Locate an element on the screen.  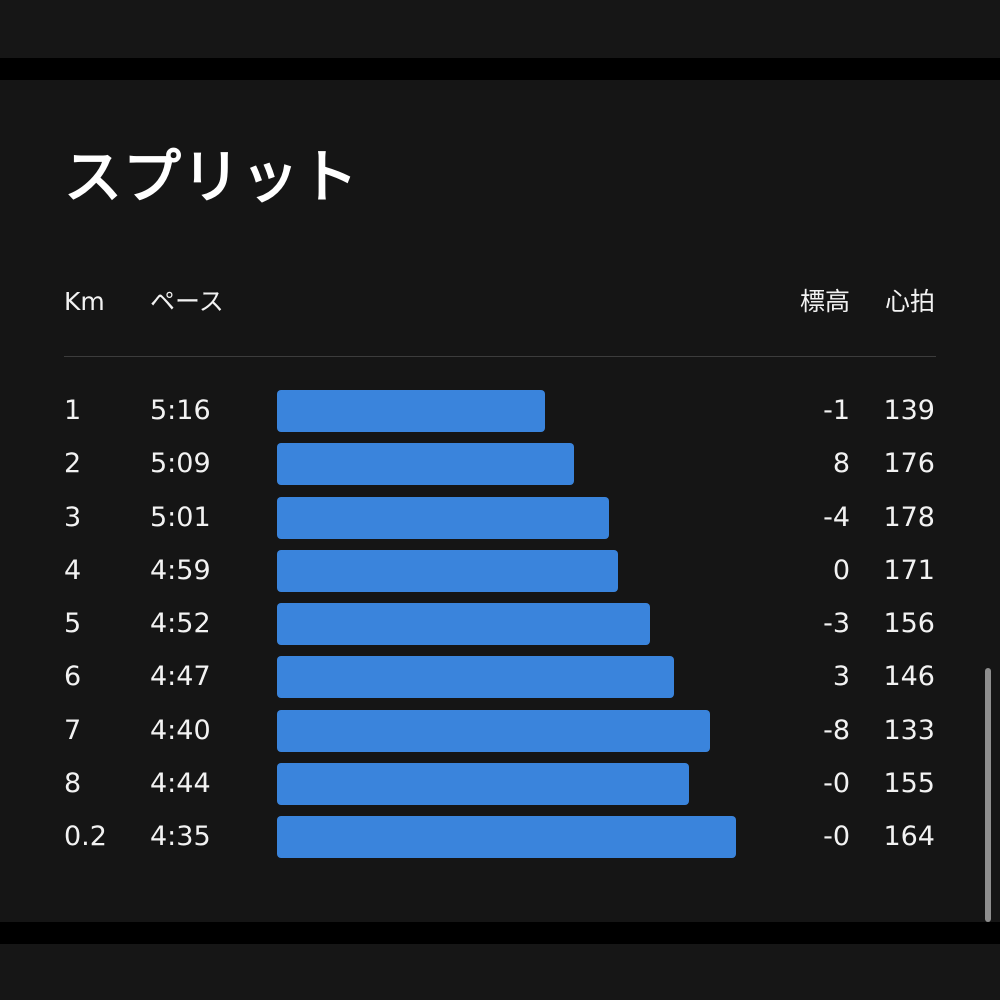
split-pace: 4:59 is located at coordinates (180, 570).